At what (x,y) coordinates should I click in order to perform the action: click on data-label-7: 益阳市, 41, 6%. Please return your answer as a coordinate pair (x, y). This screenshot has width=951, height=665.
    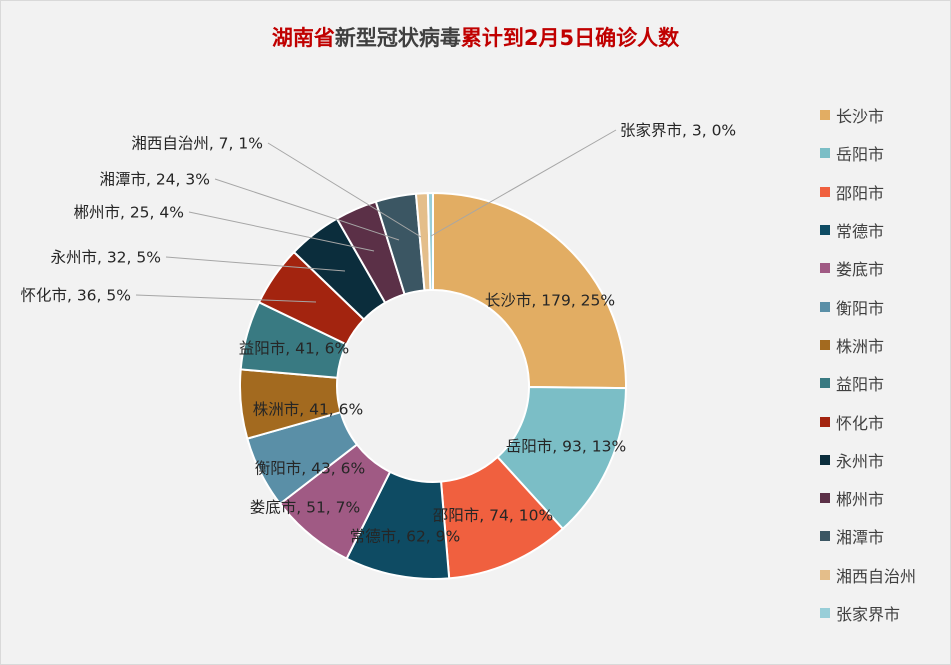
    Looking at the image, I should click on (294, 349).